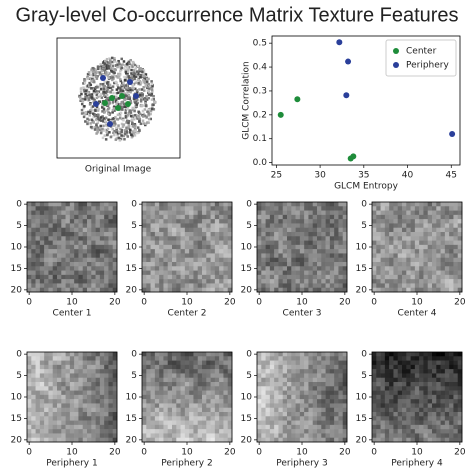 This screenshot has width=474, height=474. Describe the element at coordinates (105, 103) in the screenshot. I see `center-dot` at that location.